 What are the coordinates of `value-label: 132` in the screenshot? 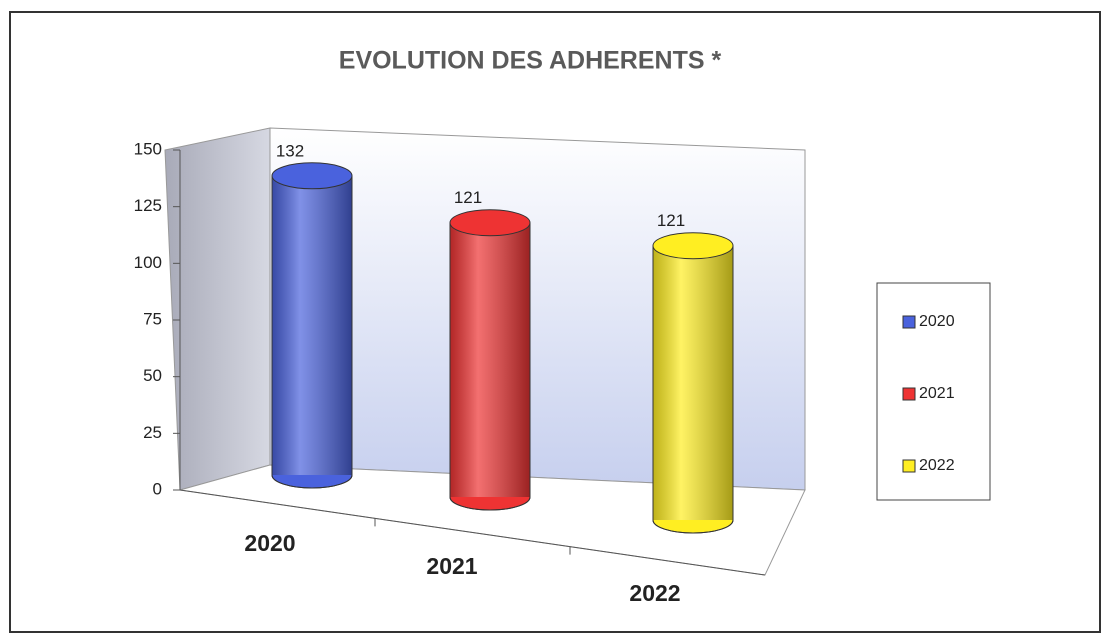 It's located at (290, 150).